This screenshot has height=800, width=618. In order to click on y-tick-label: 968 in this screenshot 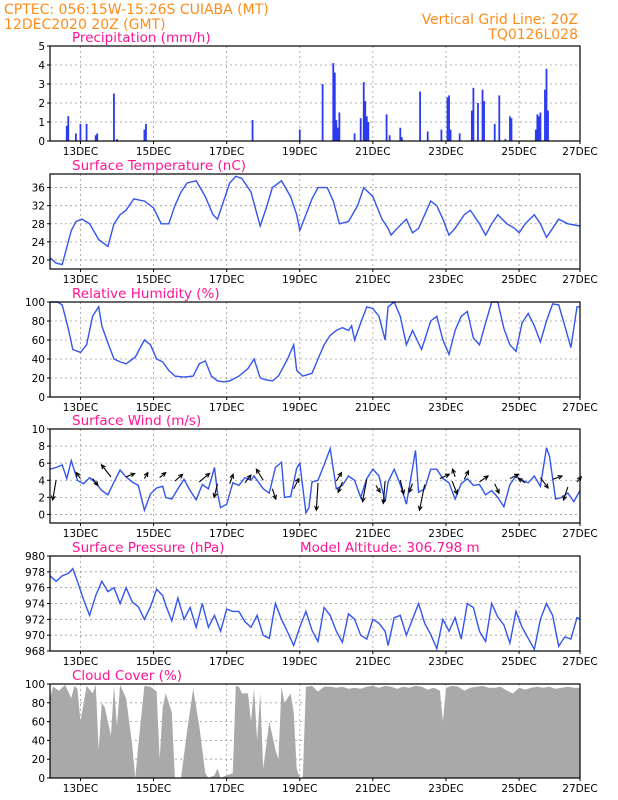, I will do `click(35, 652)`.